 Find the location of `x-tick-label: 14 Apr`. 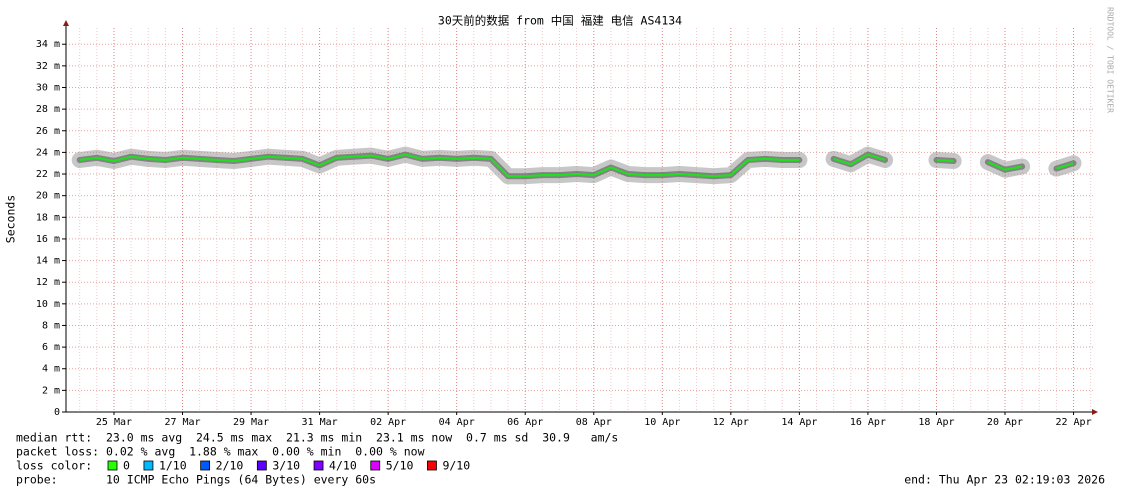

x-tick-label: 14 Apr is located at coordinates (799, 422).